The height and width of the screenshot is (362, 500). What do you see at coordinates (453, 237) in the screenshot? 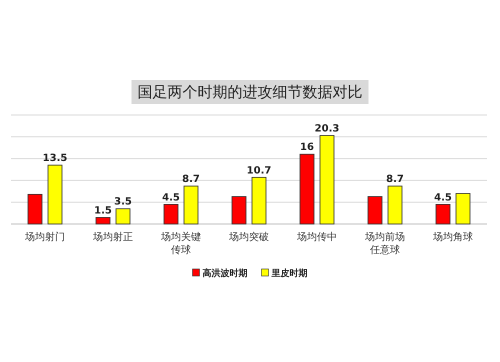
I see `x-tick-label: 场均角球` at bounding box center [453, 237].